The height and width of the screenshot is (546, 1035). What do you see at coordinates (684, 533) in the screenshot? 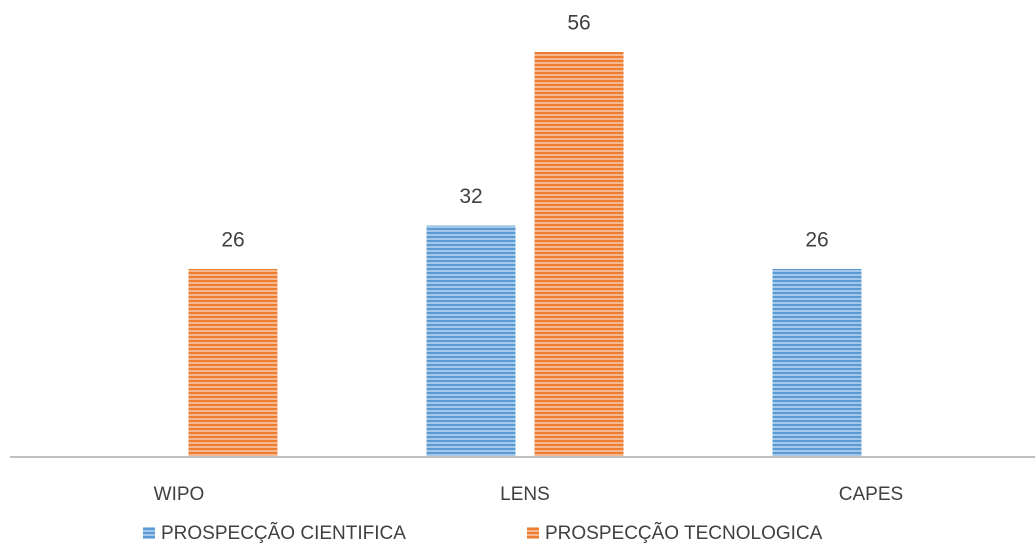
I see `legend-label: PROSPECÇÃO TECNOLOGICA` at bounding box center [684, 533].